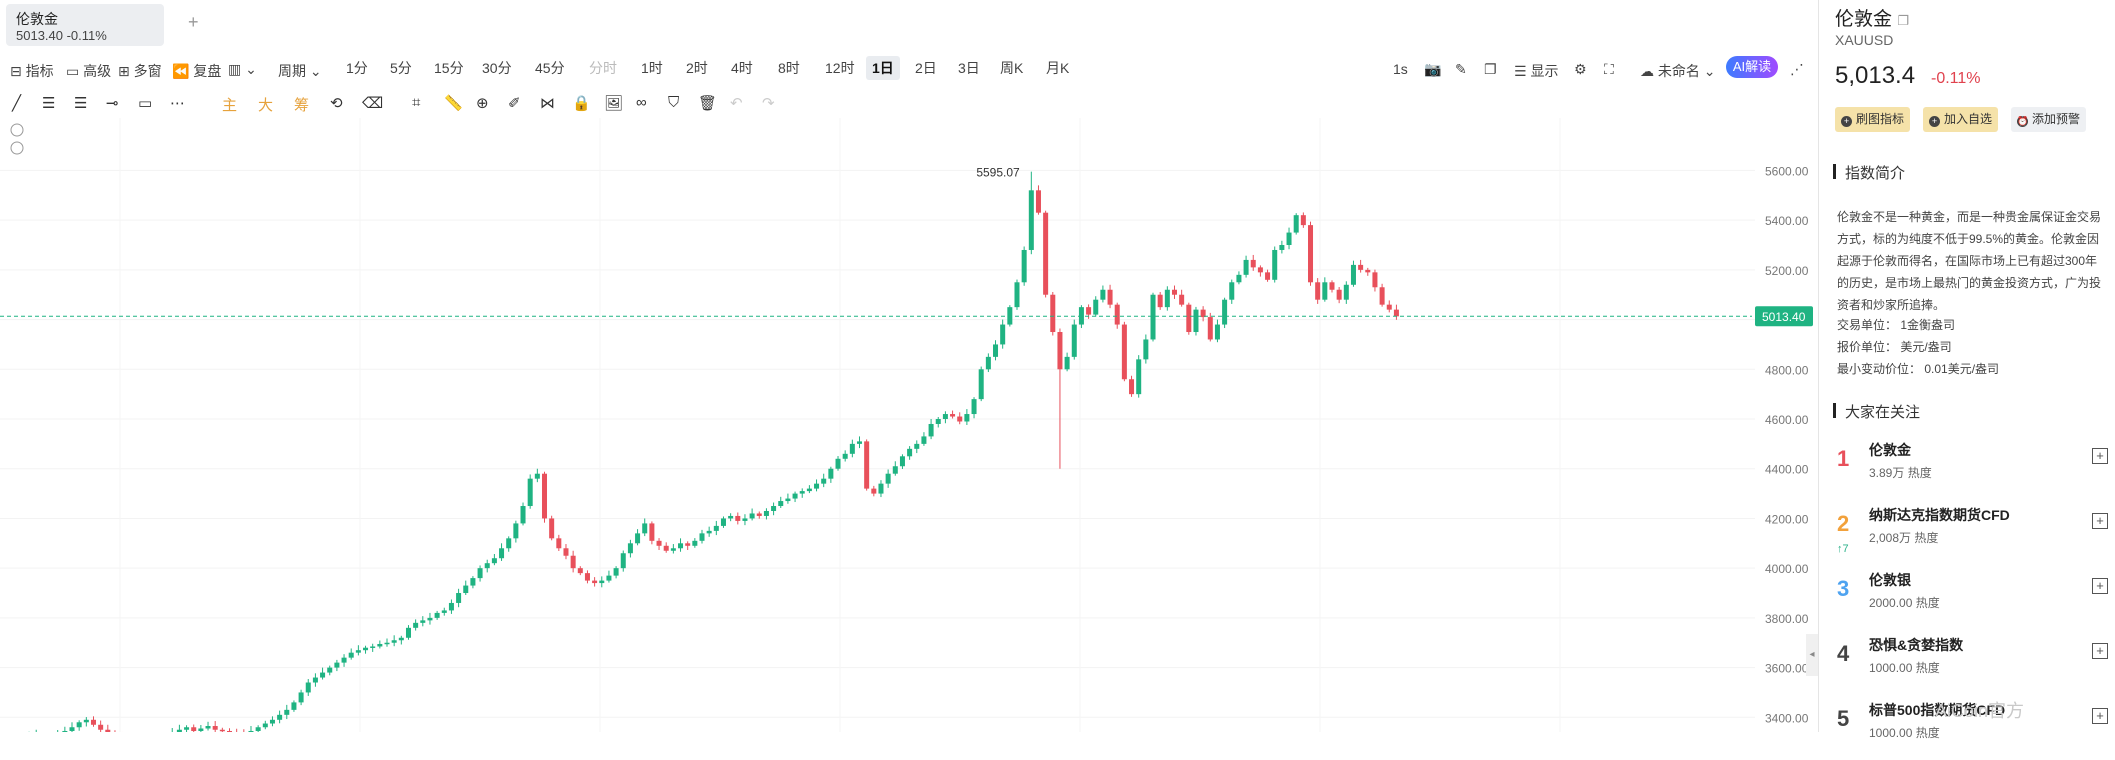  Describe the element at coordinates (230, 105) in the screenshot. I see `main-indicator-toggle: 主` at that location.